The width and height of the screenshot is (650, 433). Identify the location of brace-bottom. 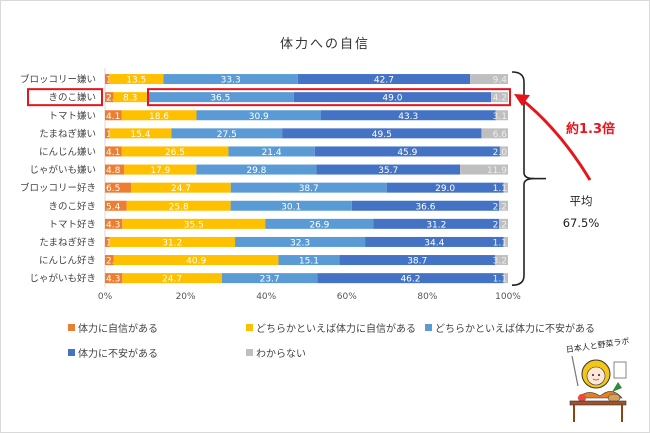
(523, 231).